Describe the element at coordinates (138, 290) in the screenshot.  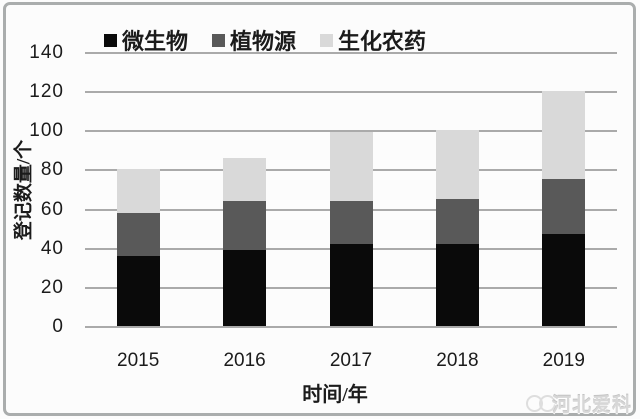
I see `bar-segment-2015-微生物` at that location.